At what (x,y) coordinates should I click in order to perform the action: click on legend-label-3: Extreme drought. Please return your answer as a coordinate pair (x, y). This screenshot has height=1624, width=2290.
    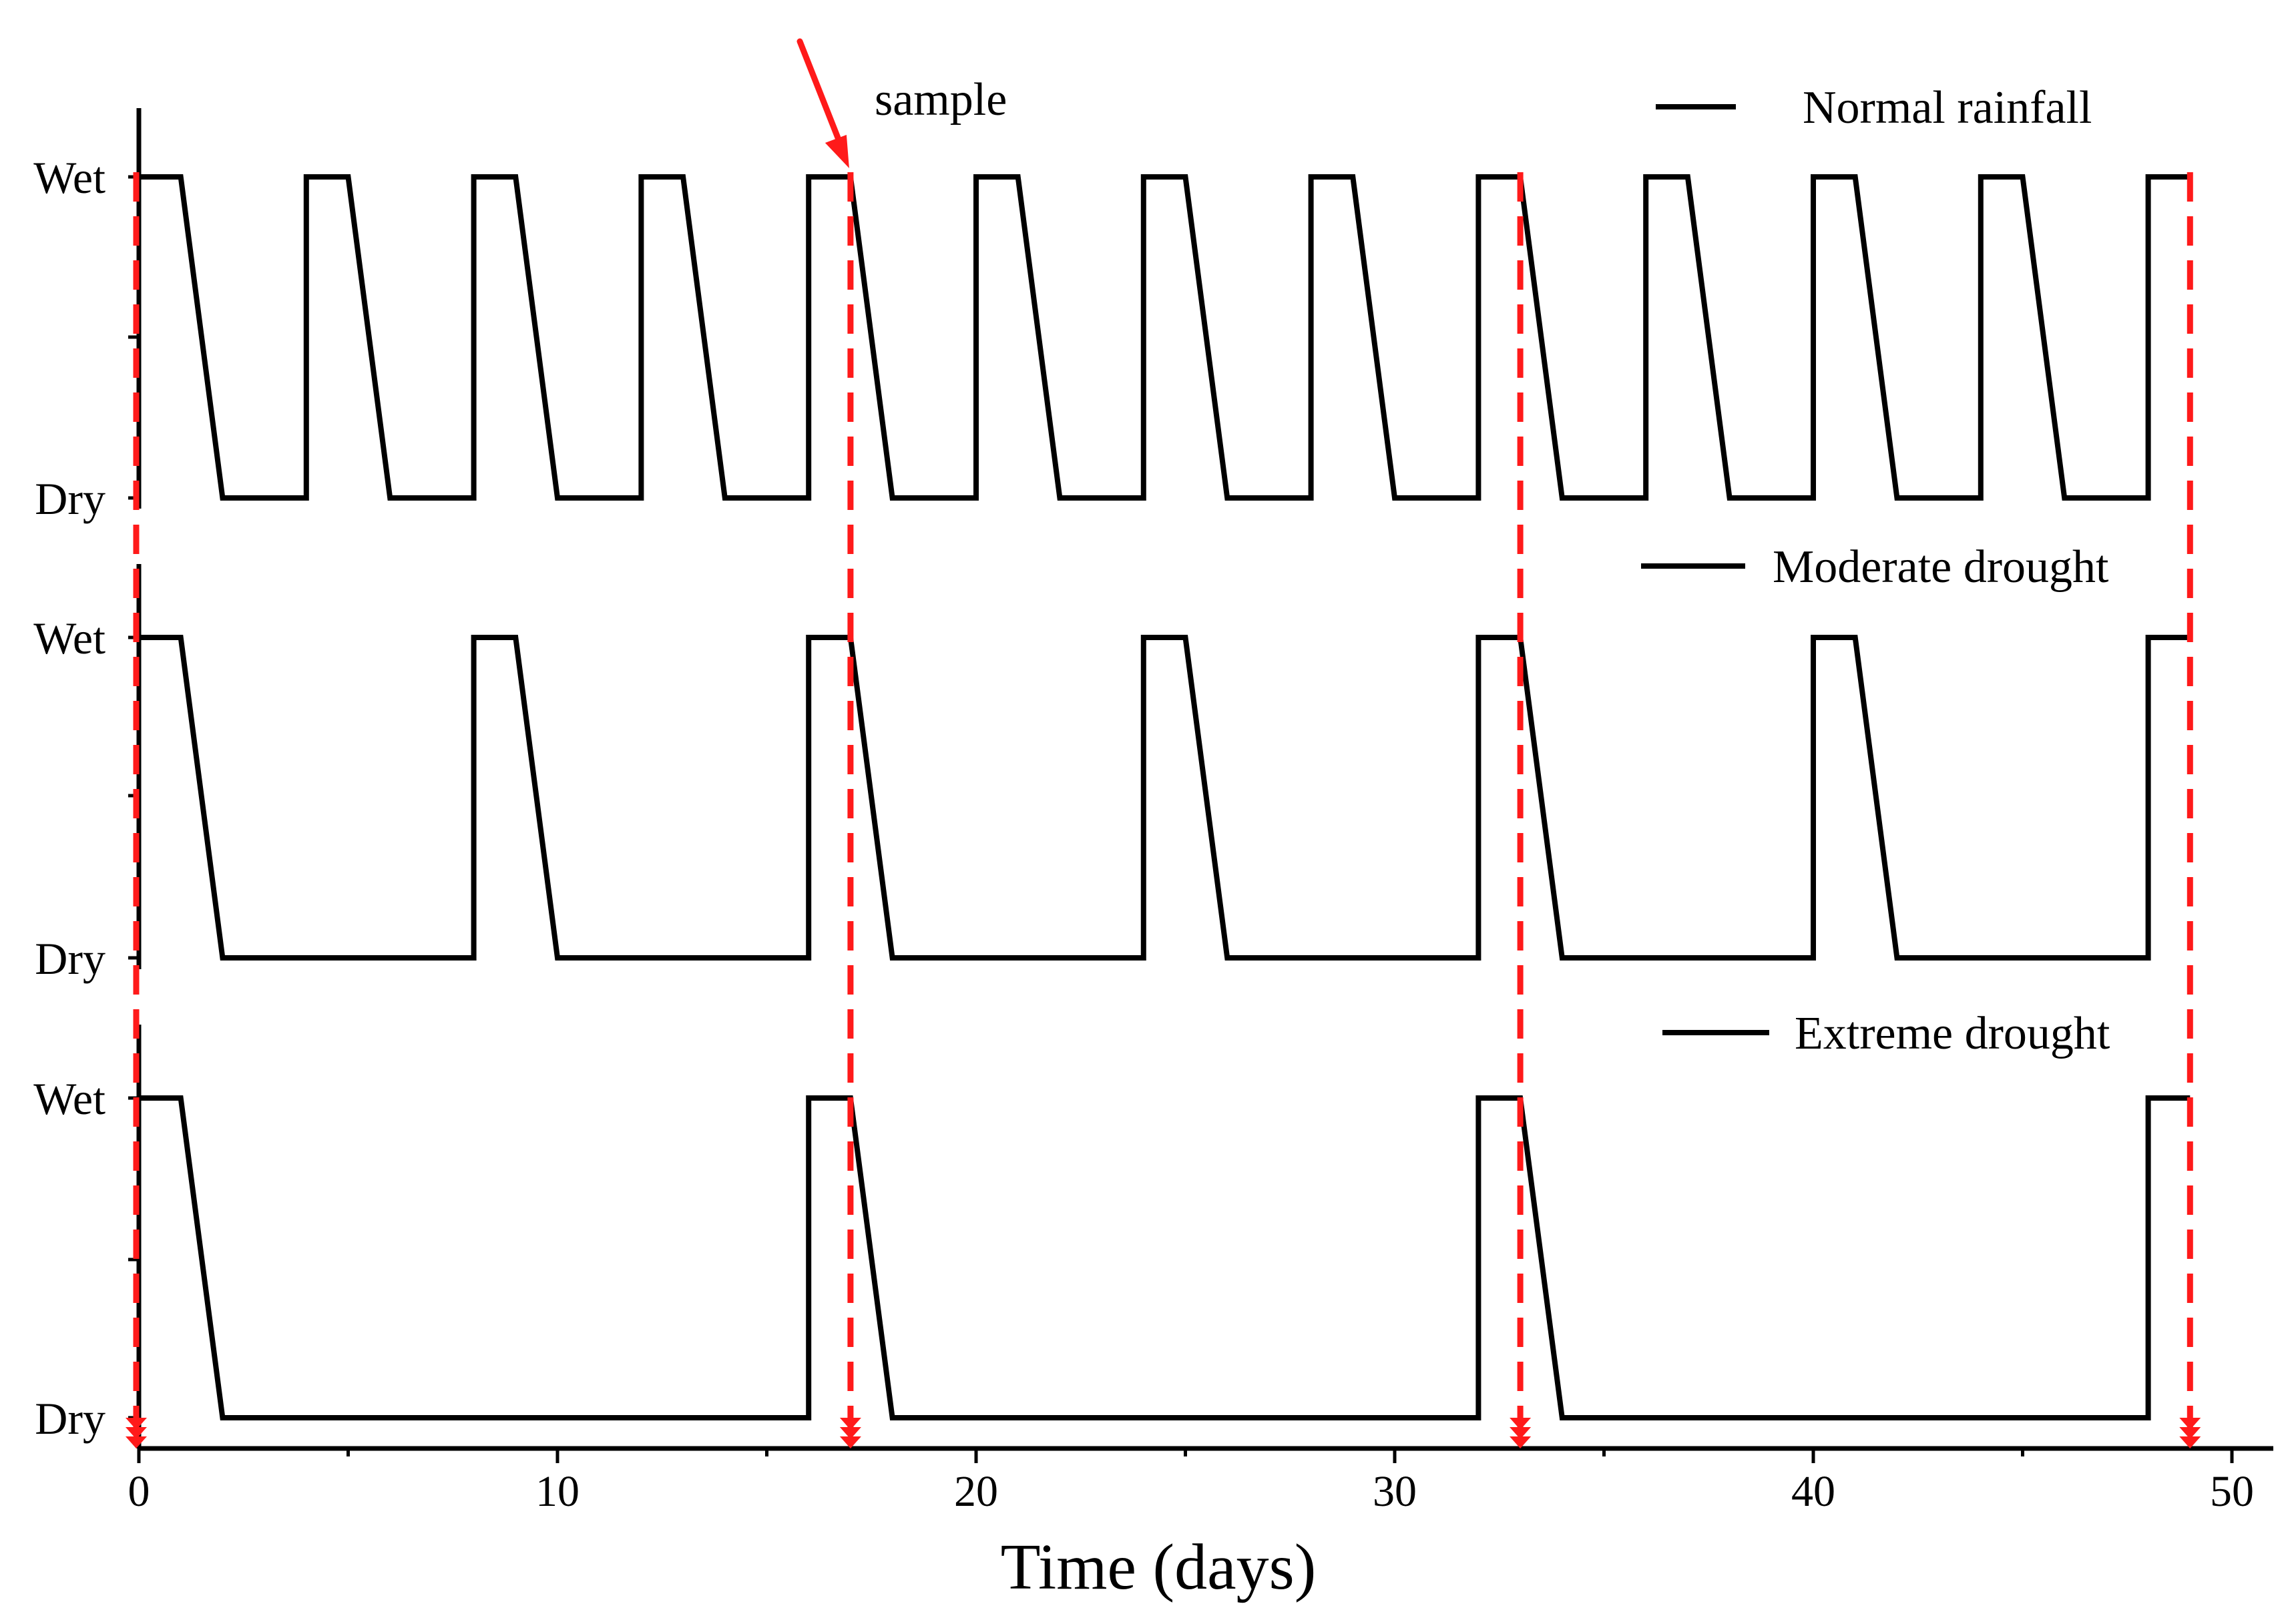
    Looking at the image, I should click on (1952, 1033).